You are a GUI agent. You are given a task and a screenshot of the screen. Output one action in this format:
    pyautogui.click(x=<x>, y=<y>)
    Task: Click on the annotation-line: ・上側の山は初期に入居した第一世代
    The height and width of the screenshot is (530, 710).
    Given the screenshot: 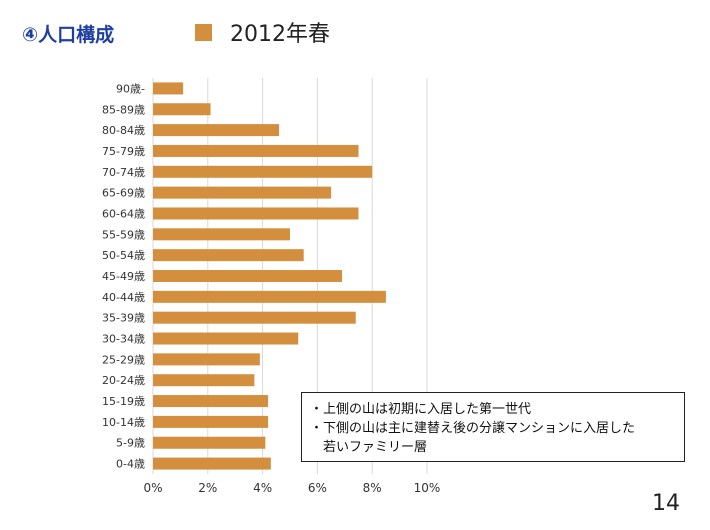 What is the action you would take?
    pyautogui.click(x=421, y=409)
    